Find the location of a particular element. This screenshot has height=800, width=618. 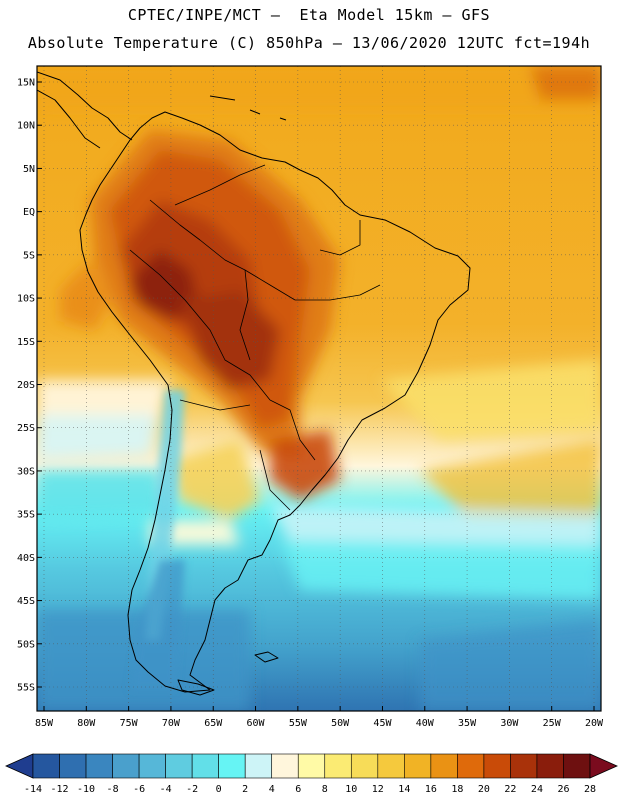

latitude-label: 25S is located at coordinates (26, 428).